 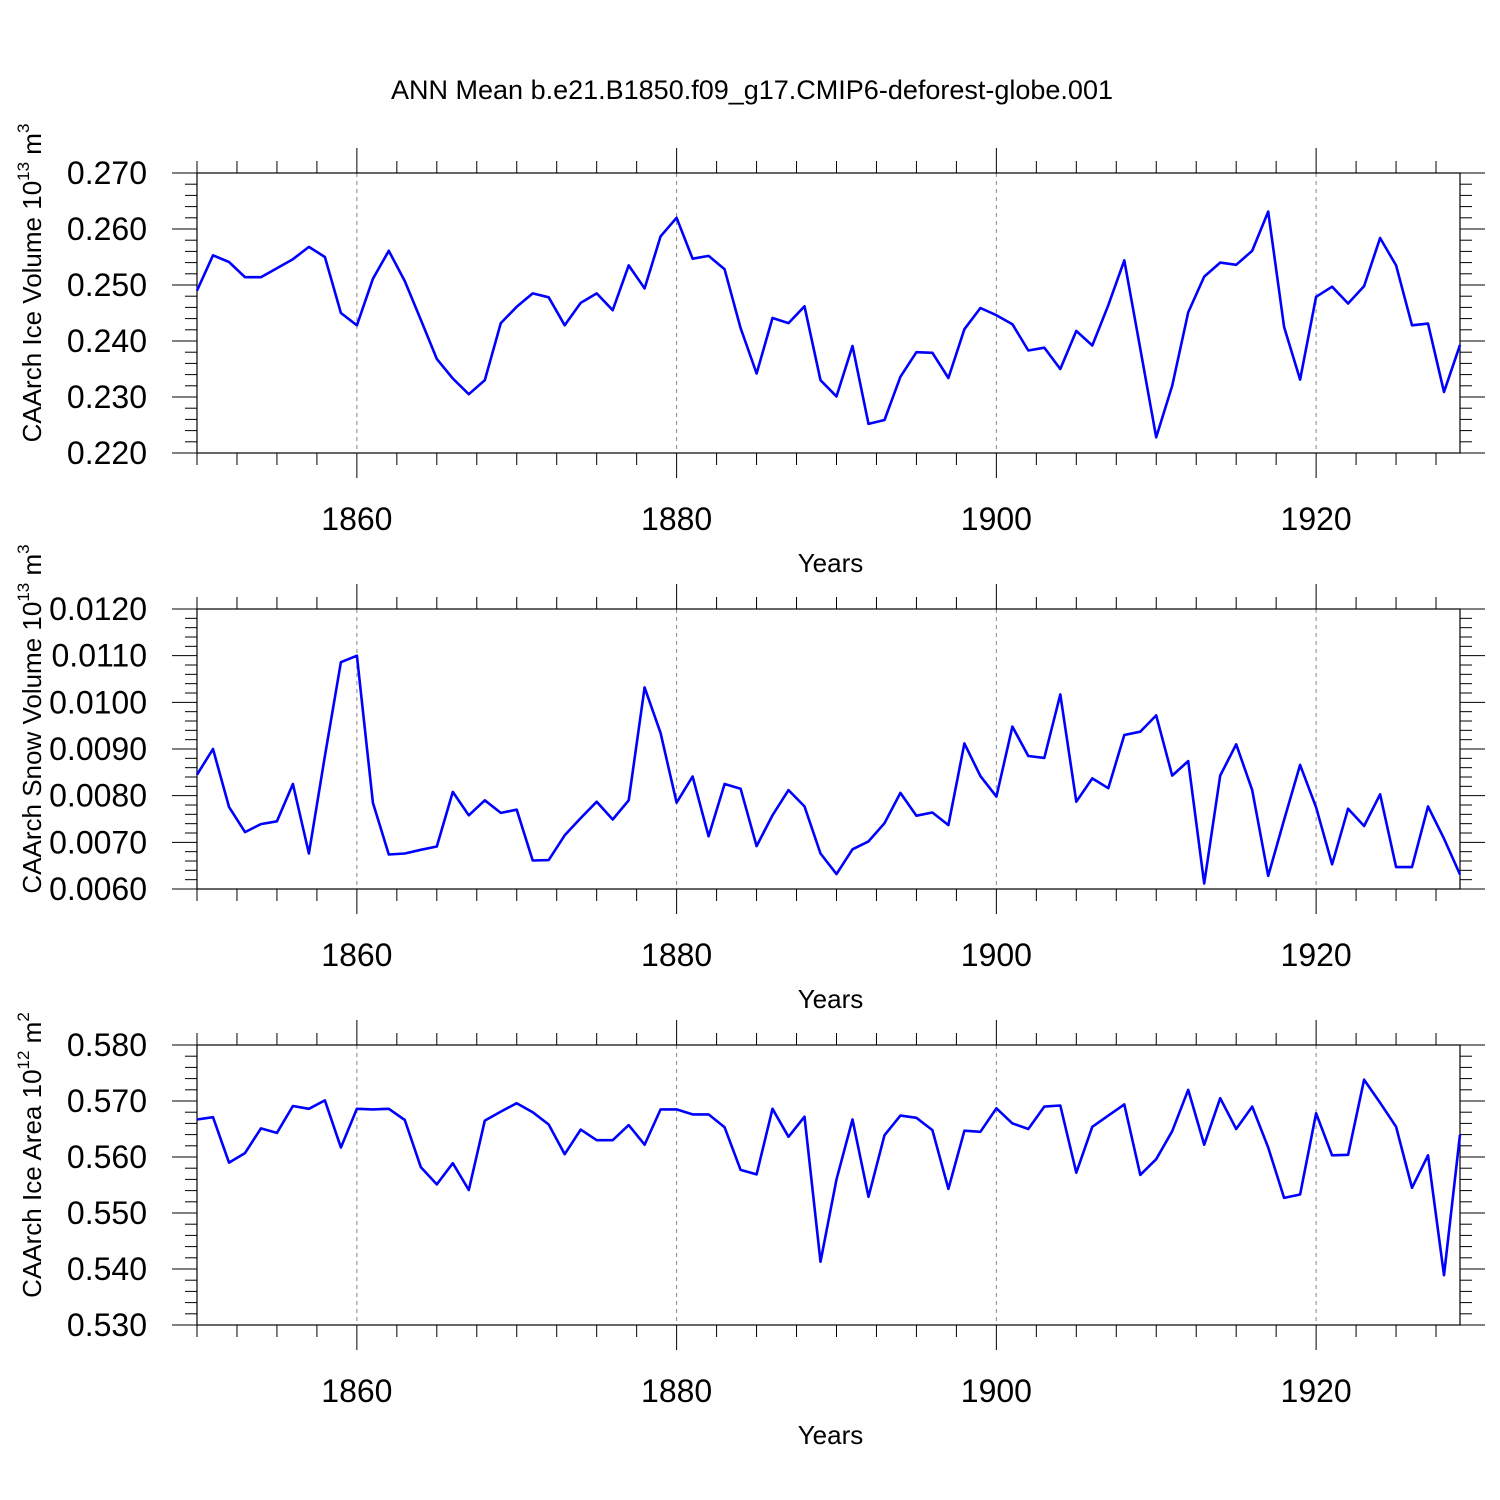 I want to click on y-tick-label: 0.0080, so click(x=98, y=796).